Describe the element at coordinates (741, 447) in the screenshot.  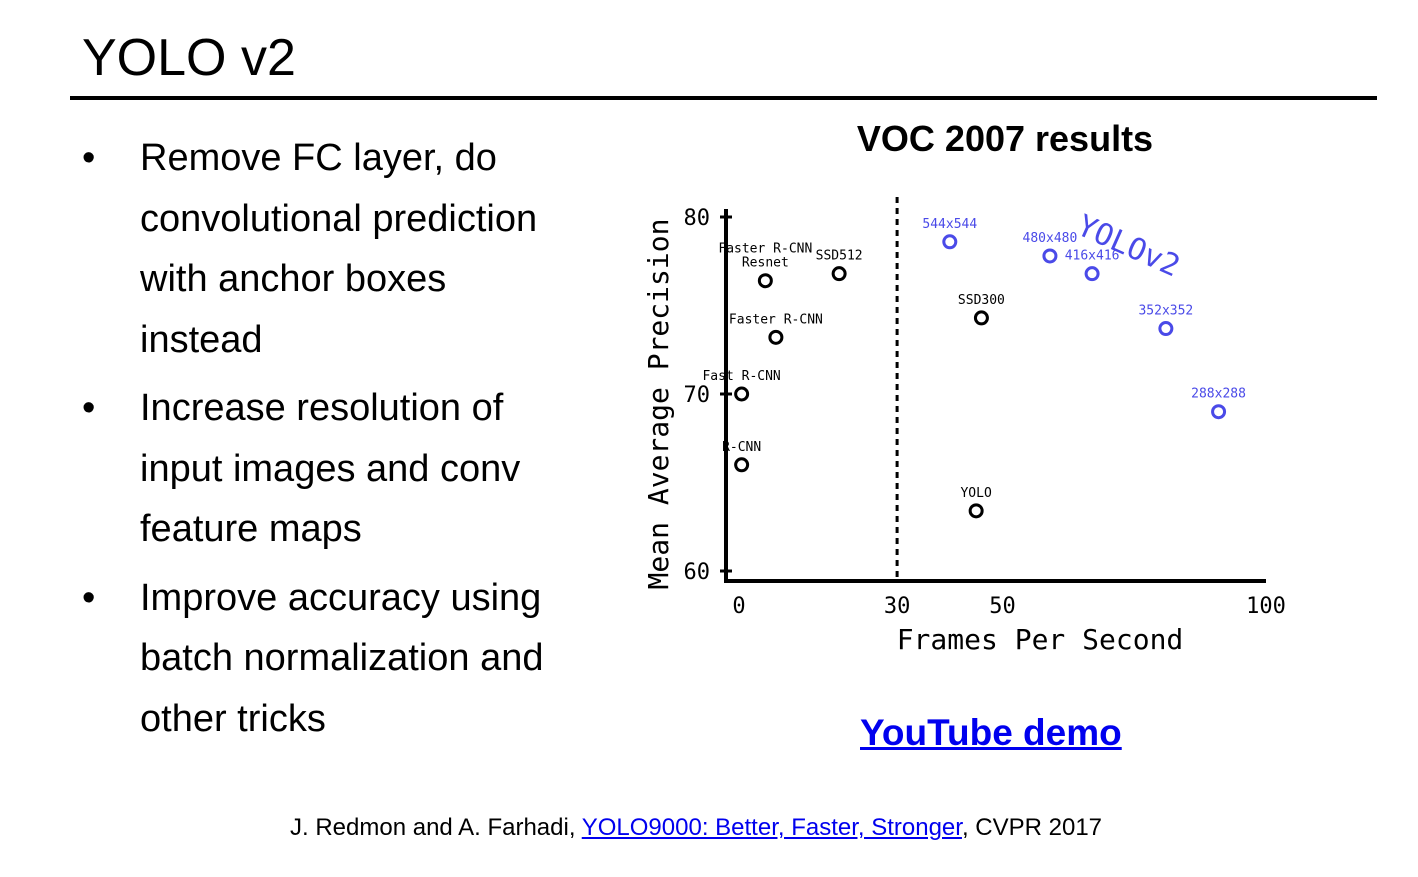
I see `point-label: R-CNN` at that location.